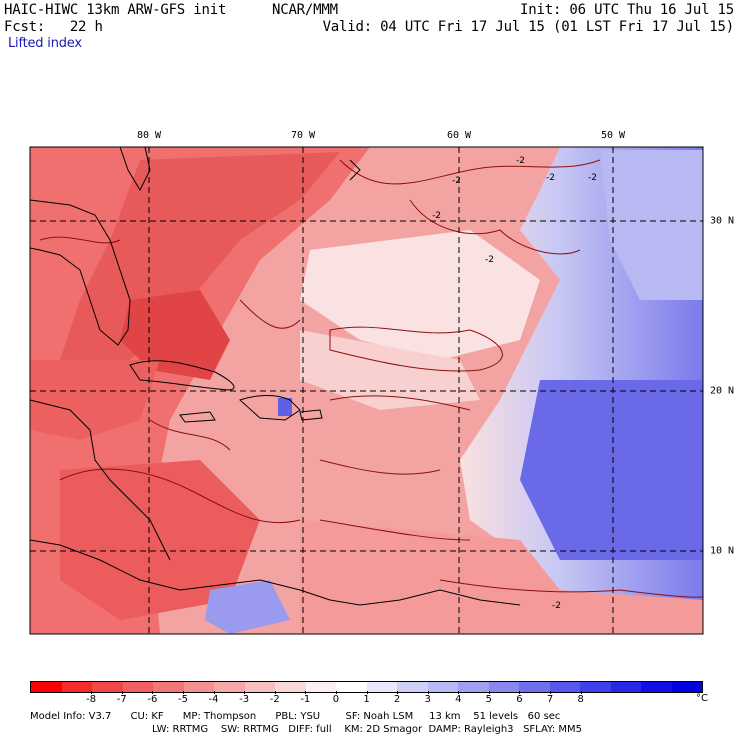 The image size is (740, 740). What do you see at coordinates (182, 699) in the screenshot?
I see `legend-tick-label: -5` at bounding box center [182, 699].